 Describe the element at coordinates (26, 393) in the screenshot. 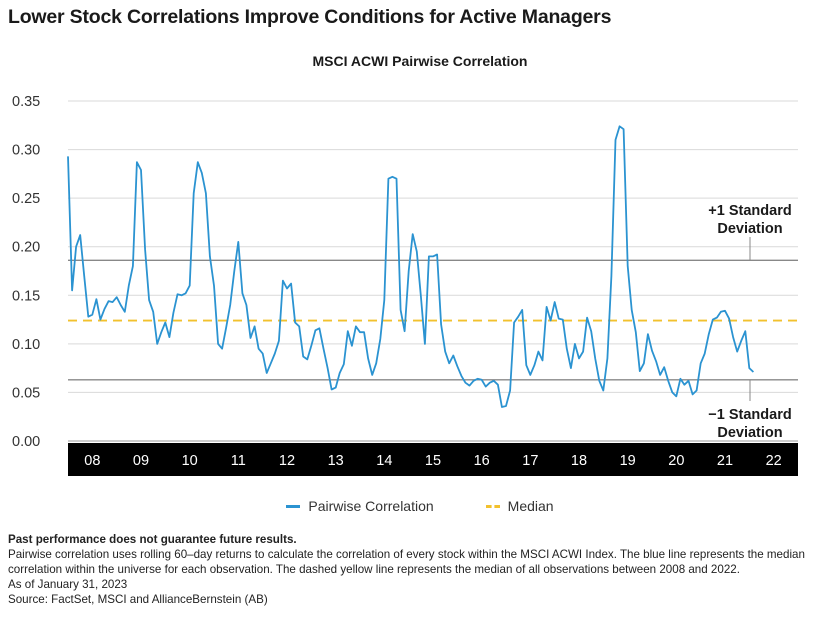

I see `y-tick-label: 0.05` at that location.